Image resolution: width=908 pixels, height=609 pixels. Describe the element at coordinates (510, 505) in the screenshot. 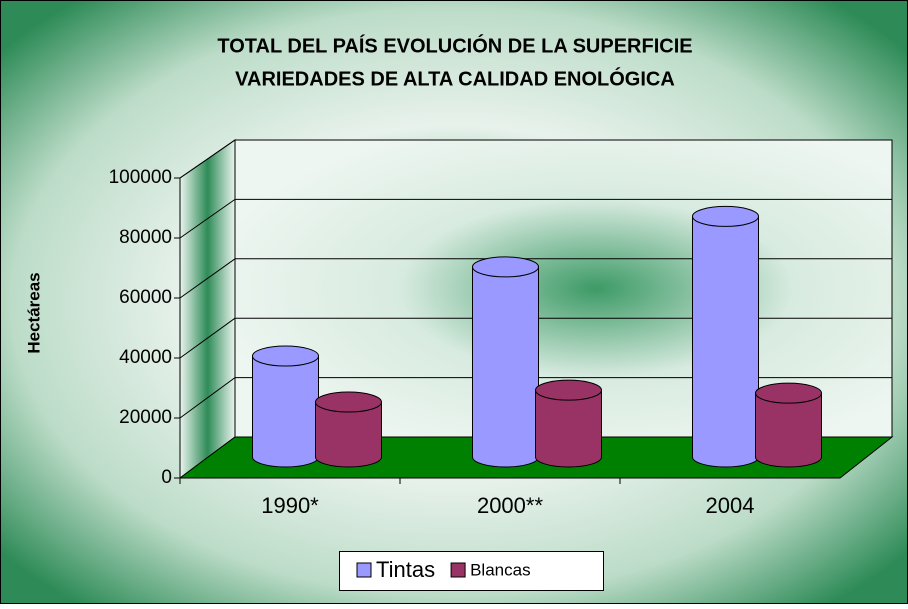

I see `x-tick-label: 2000**` at that location.